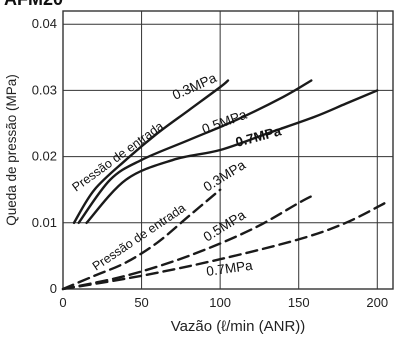  I want to click on y-tick-label-2: 0.02, so click(44, 156).